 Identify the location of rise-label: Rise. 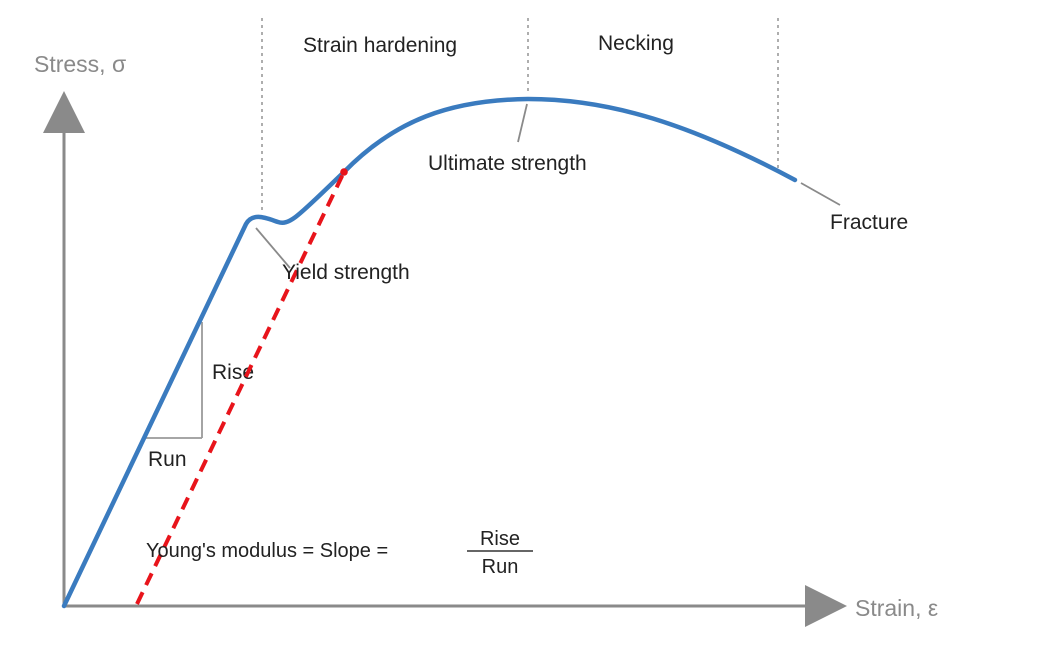
(233, 372).